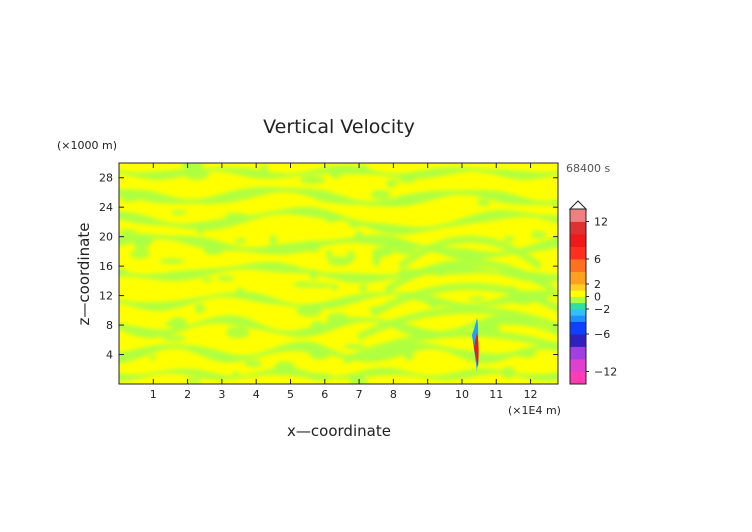  I want to click on x-tick-label: 9, so click(427, 394).